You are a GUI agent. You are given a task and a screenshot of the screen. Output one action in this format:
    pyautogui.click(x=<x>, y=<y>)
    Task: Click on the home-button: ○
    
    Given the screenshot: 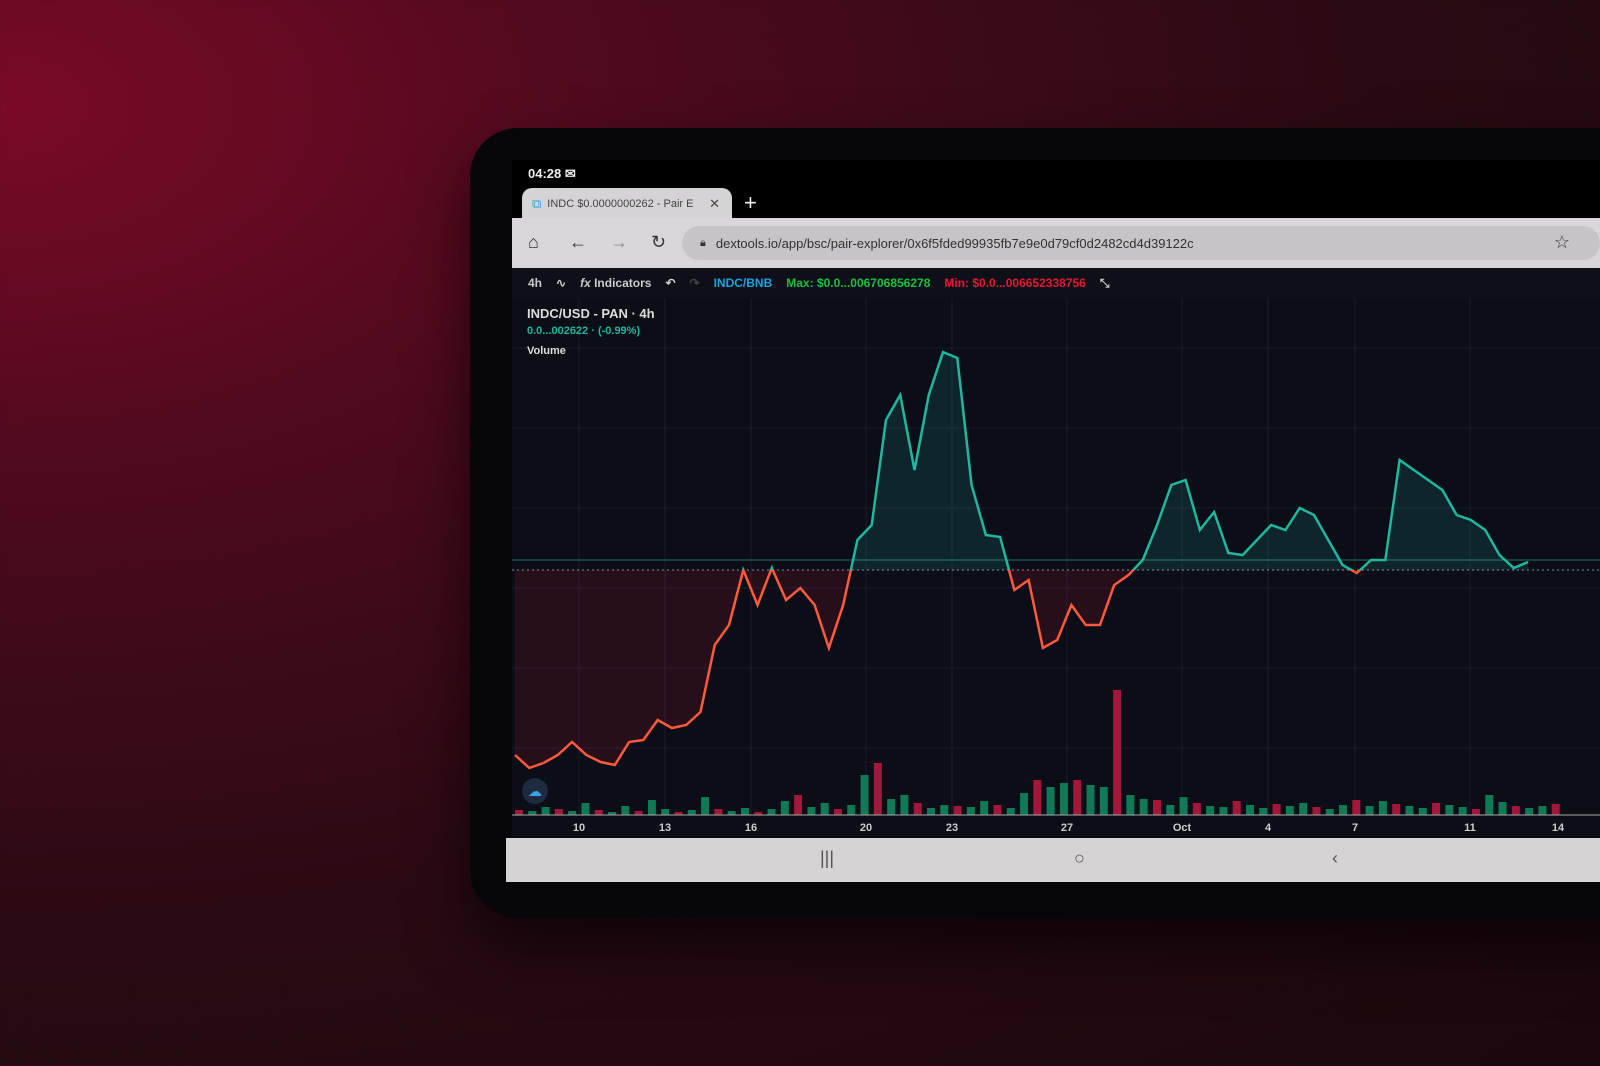 What is the action you would take?
    pyautogui.click(x=1079, y=858)
    